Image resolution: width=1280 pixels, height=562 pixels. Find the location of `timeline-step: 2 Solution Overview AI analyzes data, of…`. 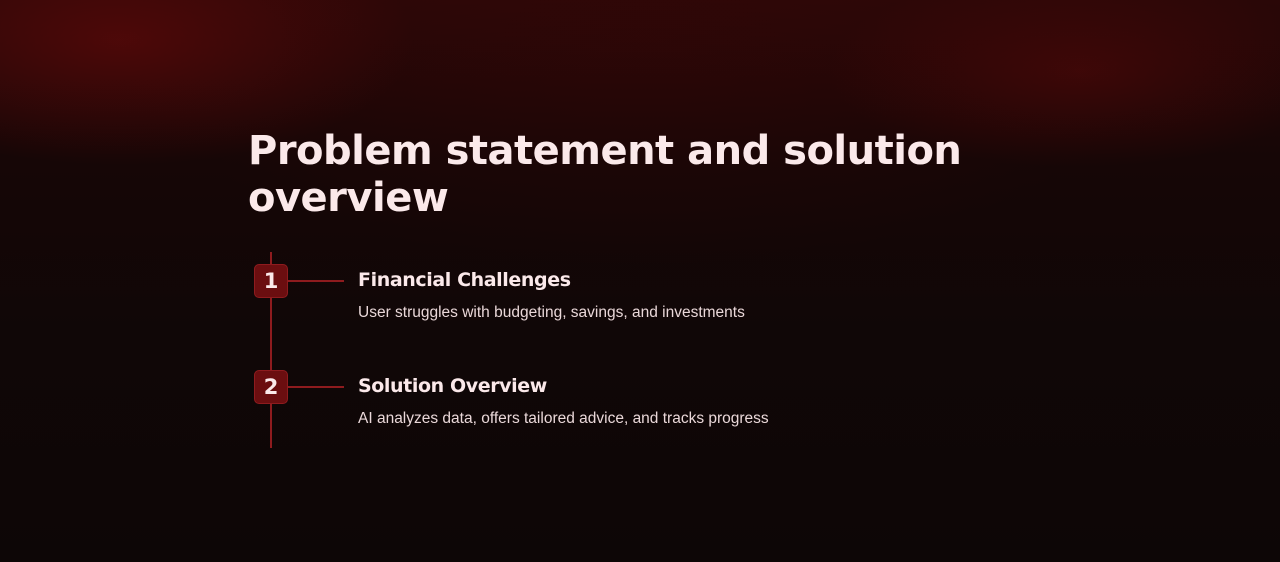

timeline-step: 2 Solution Overview AI analyzes data, of… is located at coordinates (648, 410).